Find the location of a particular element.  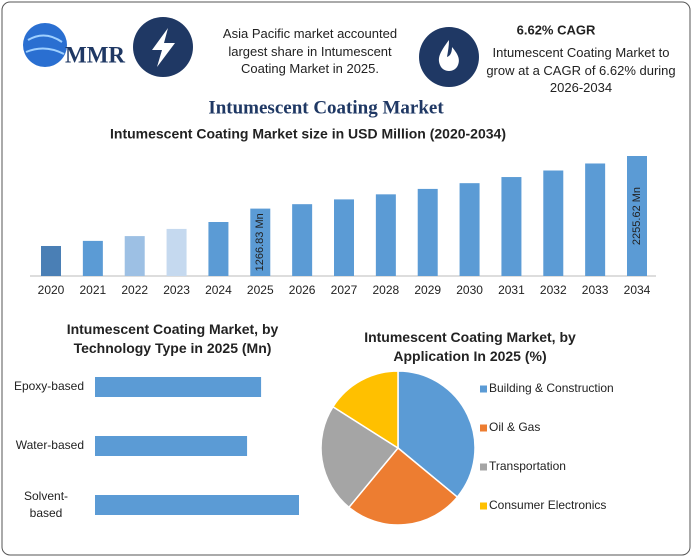

x-tick-label: 2025 is located at coordinates (260, 290).